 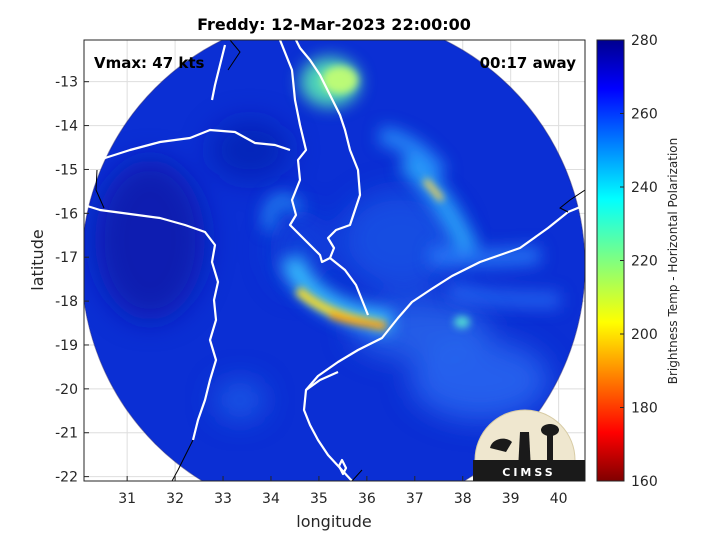 I want to click on y-tick-label: -15, so click(x=66, y=170).